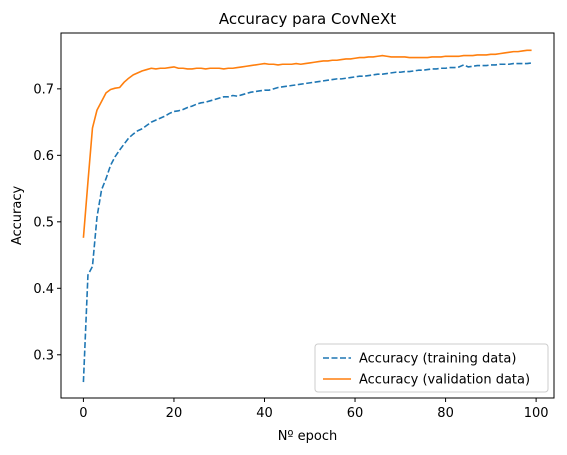 This screenshot has width=567, height=455. I want to click on y-tick-label: 0.6, so click(43, 156).